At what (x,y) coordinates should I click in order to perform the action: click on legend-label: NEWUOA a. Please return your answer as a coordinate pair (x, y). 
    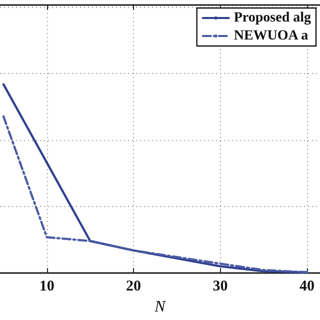
    Looking at the image, I should click on (271, 36).